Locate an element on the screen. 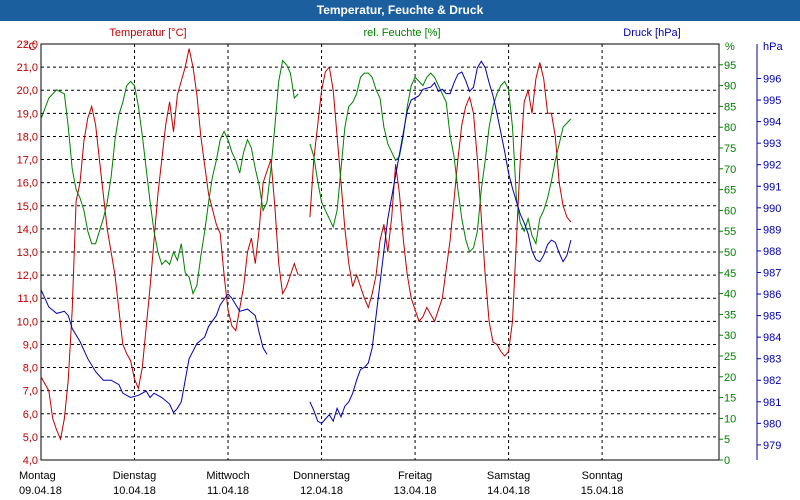 This screenshot has height=500, width=800. temperature-tick-label: 21,0 is located at coordinates (27, 68).